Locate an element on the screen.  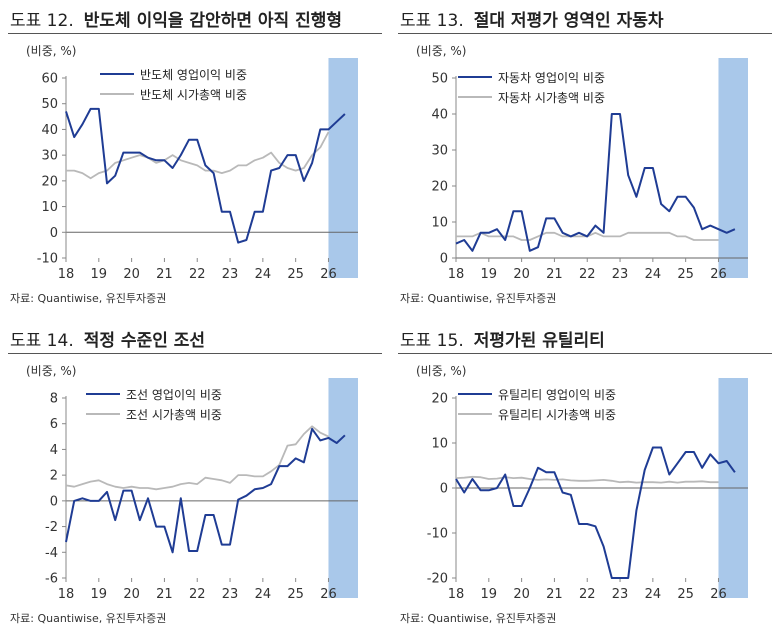
legend-item-operating: 유틸리티 영업이익 비중 is located at coordinates (537, 394).